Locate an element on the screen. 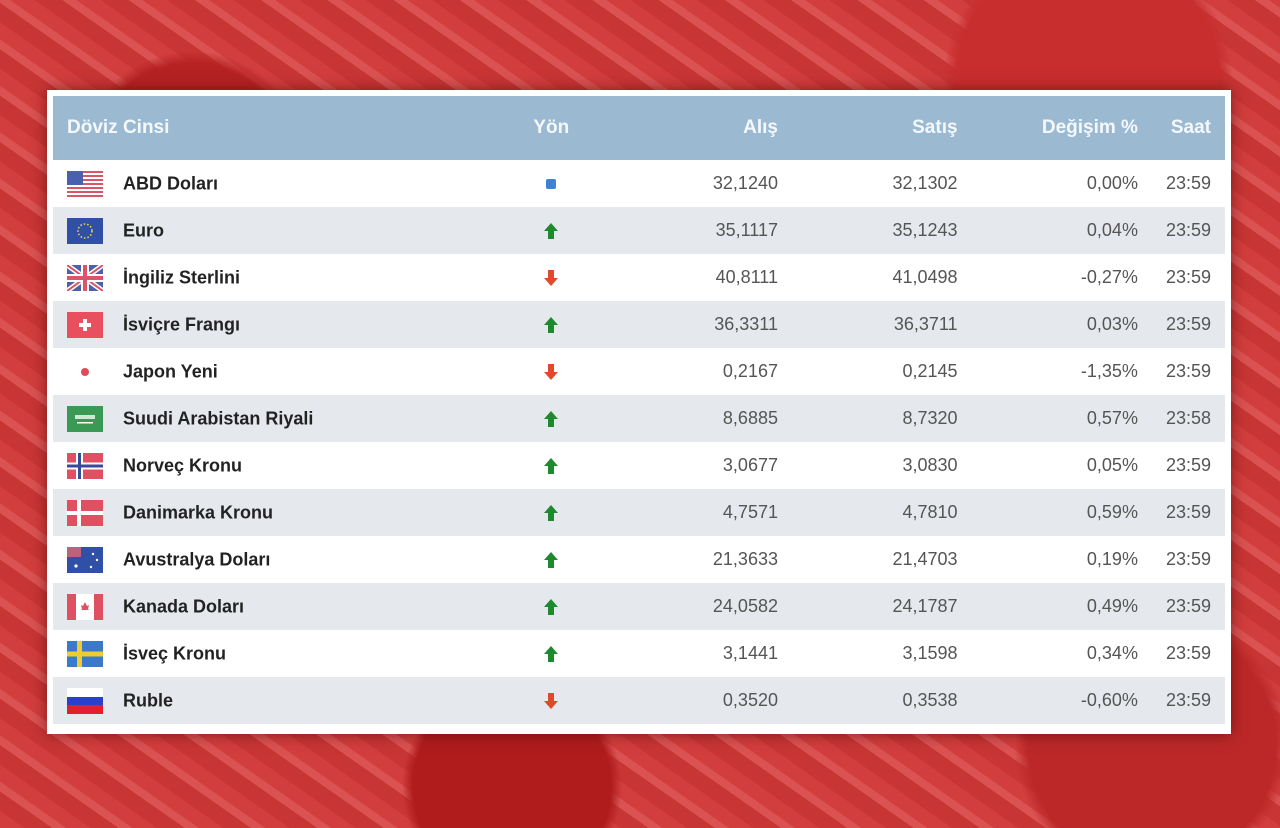 This screenshot has width=1280, height=828. eu-flag-icon is located at coordinates (85, 230).